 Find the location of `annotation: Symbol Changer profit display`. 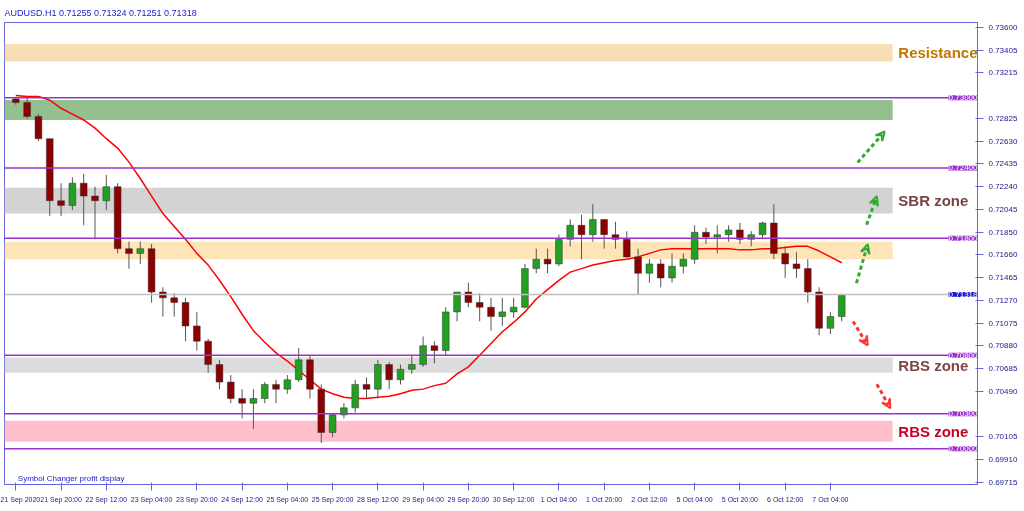

annotation: Symbol Changer profit display is located at coordinates (71, 478).